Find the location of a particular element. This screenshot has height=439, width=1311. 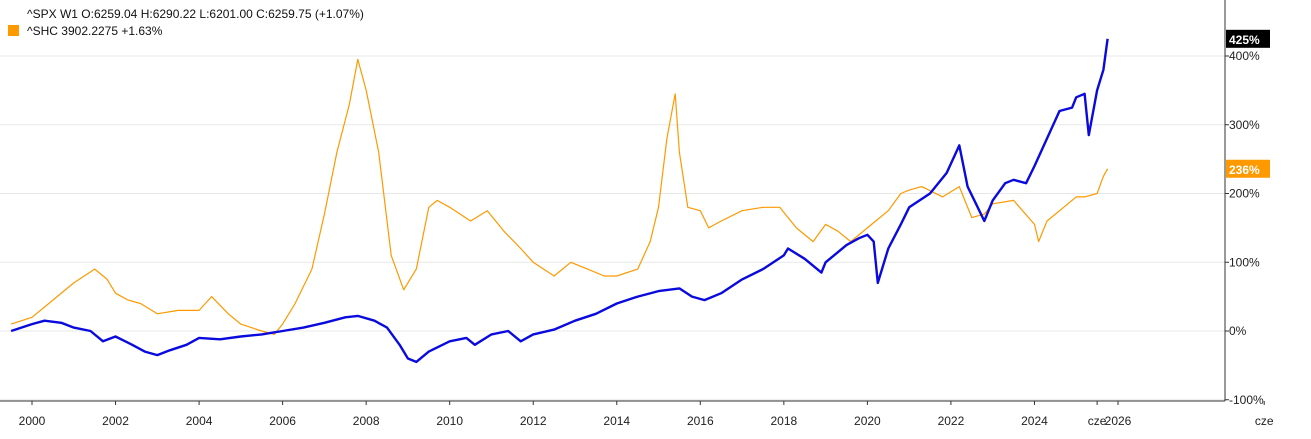

last-value-label-shc: 236% is located at coordinates (1244, 170).